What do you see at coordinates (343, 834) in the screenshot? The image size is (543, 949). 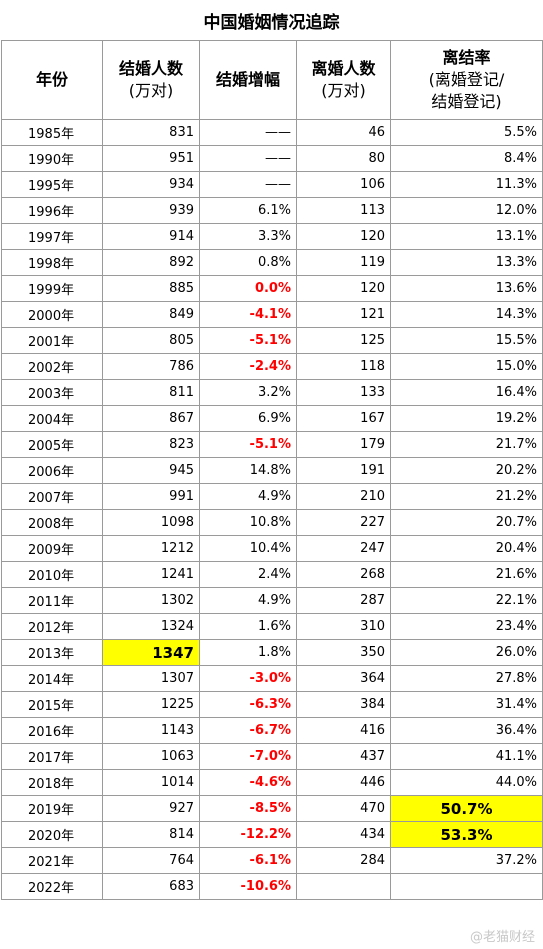 I see `divorces-cell: 434` at bounding box center [343, 834].